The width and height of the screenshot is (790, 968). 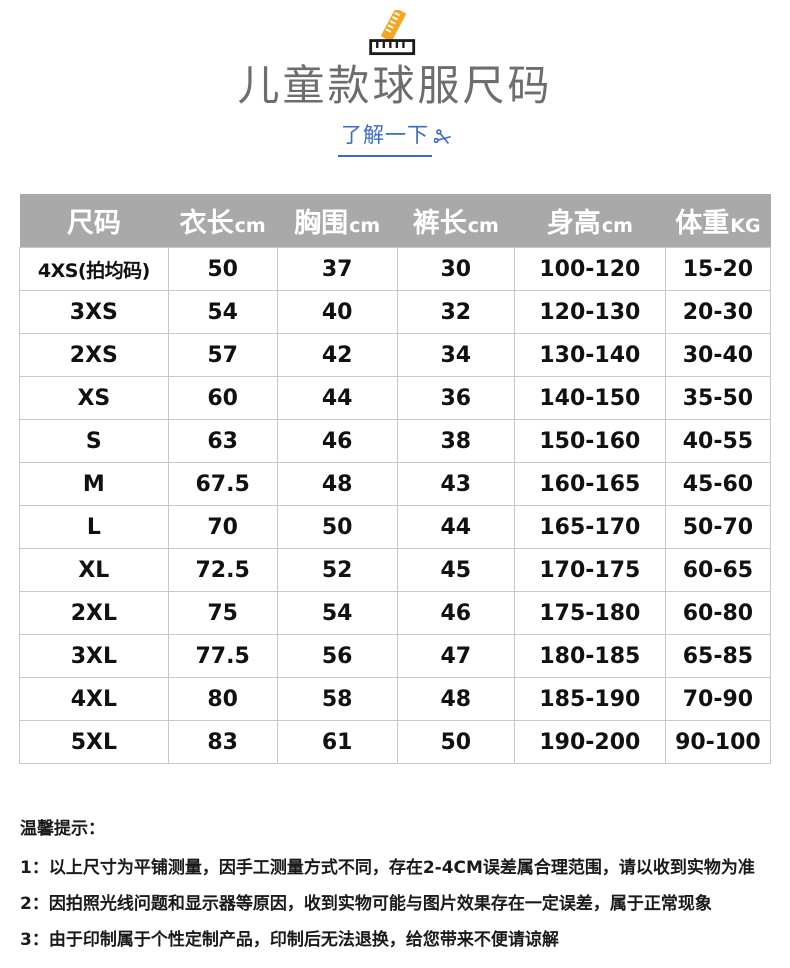 I want to click on size-cell: 2XL, so click(x=94, y=613).